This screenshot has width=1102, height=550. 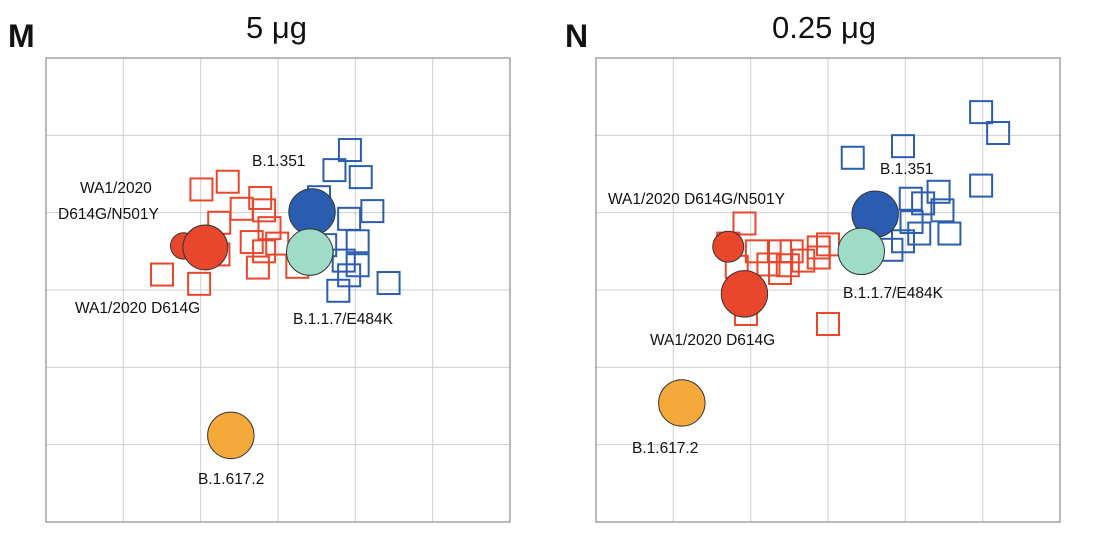 What do you see at coordinates (276, 27) in the screenshot?
I see `chart-title: 5 μg` at bounding box center [276, 27].